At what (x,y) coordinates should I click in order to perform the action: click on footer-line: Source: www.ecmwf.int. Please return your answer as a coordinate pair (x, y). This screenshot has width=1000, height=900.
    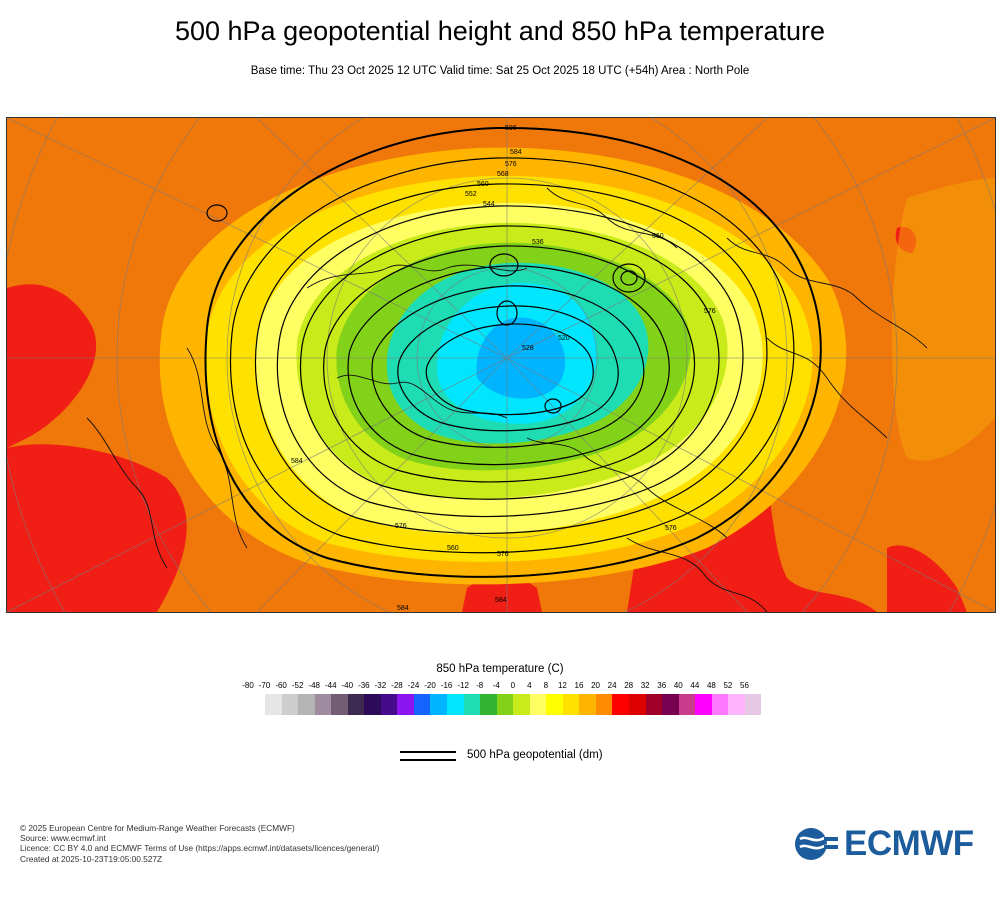
    Looking at the image, I should click on (63, 838).